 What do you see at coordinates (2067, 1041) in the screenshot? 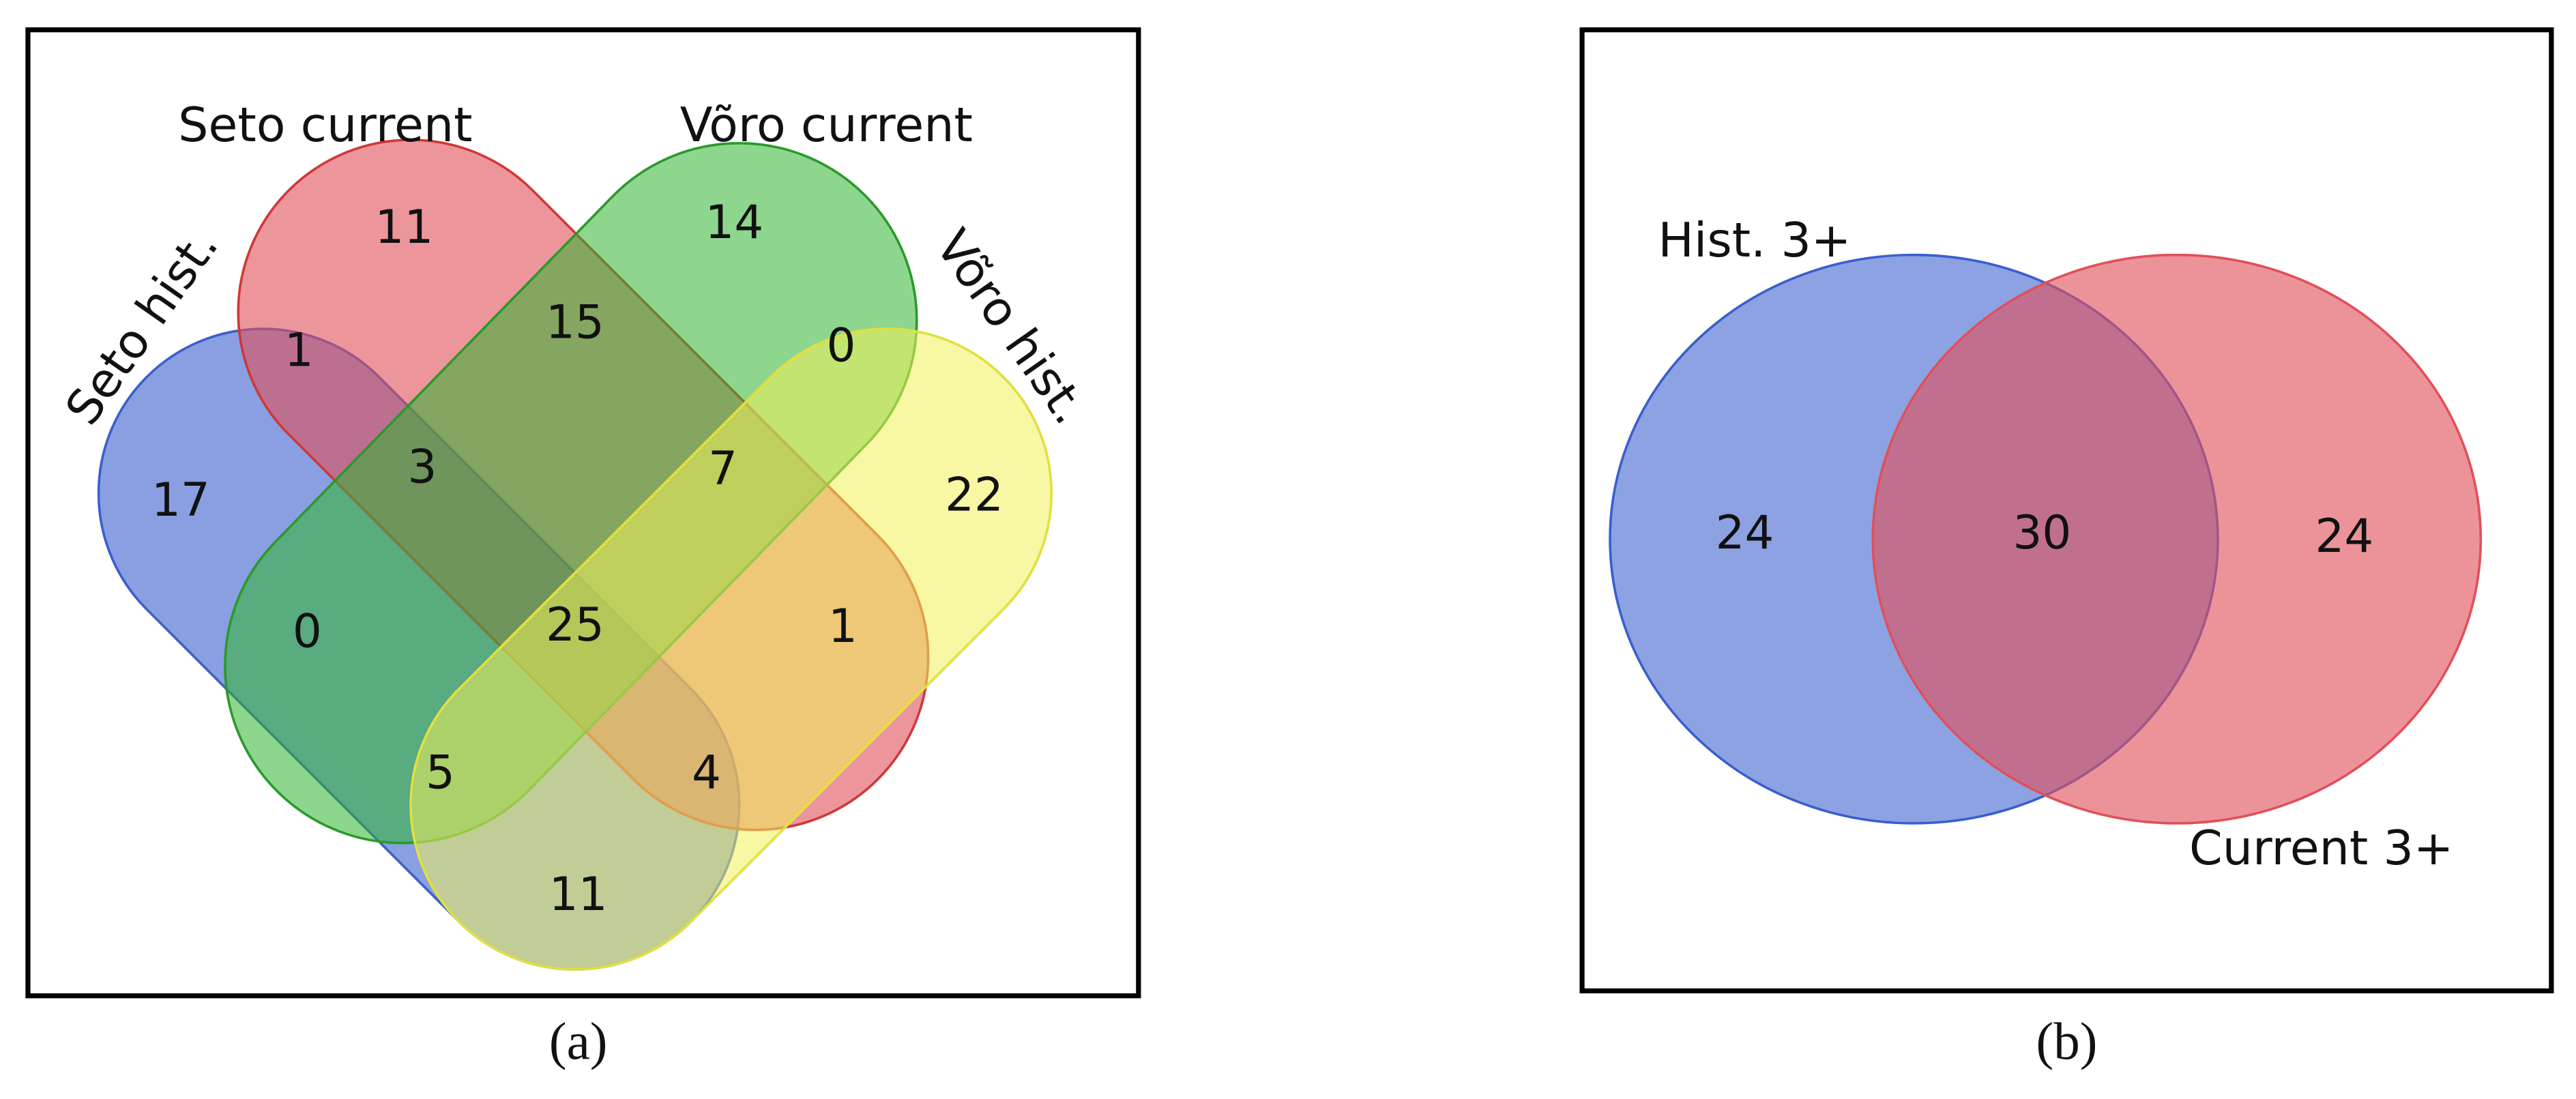
I see `caption: (b)` at bounding box center [2067, 1041].